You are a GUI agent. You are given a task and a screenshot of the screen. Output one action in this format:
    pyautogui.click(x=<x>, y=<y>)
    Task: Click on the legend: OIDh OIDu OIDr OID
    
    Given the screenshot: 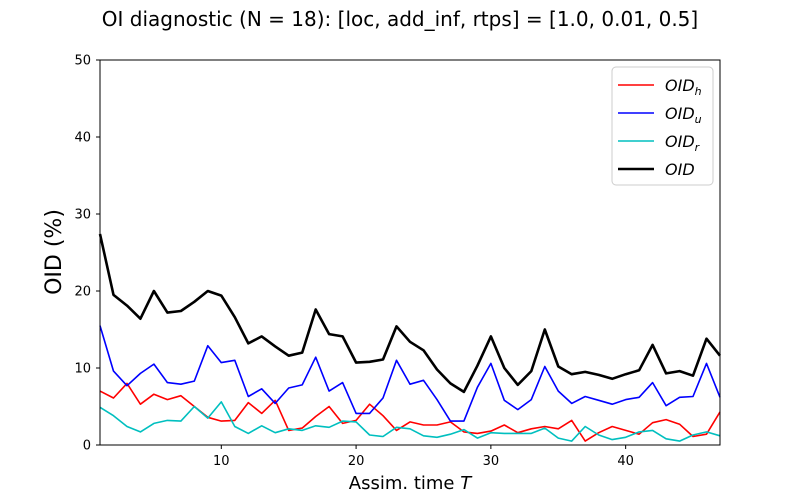 What is the action you would take?
    pyautogui.click(x=662, y=126)
    